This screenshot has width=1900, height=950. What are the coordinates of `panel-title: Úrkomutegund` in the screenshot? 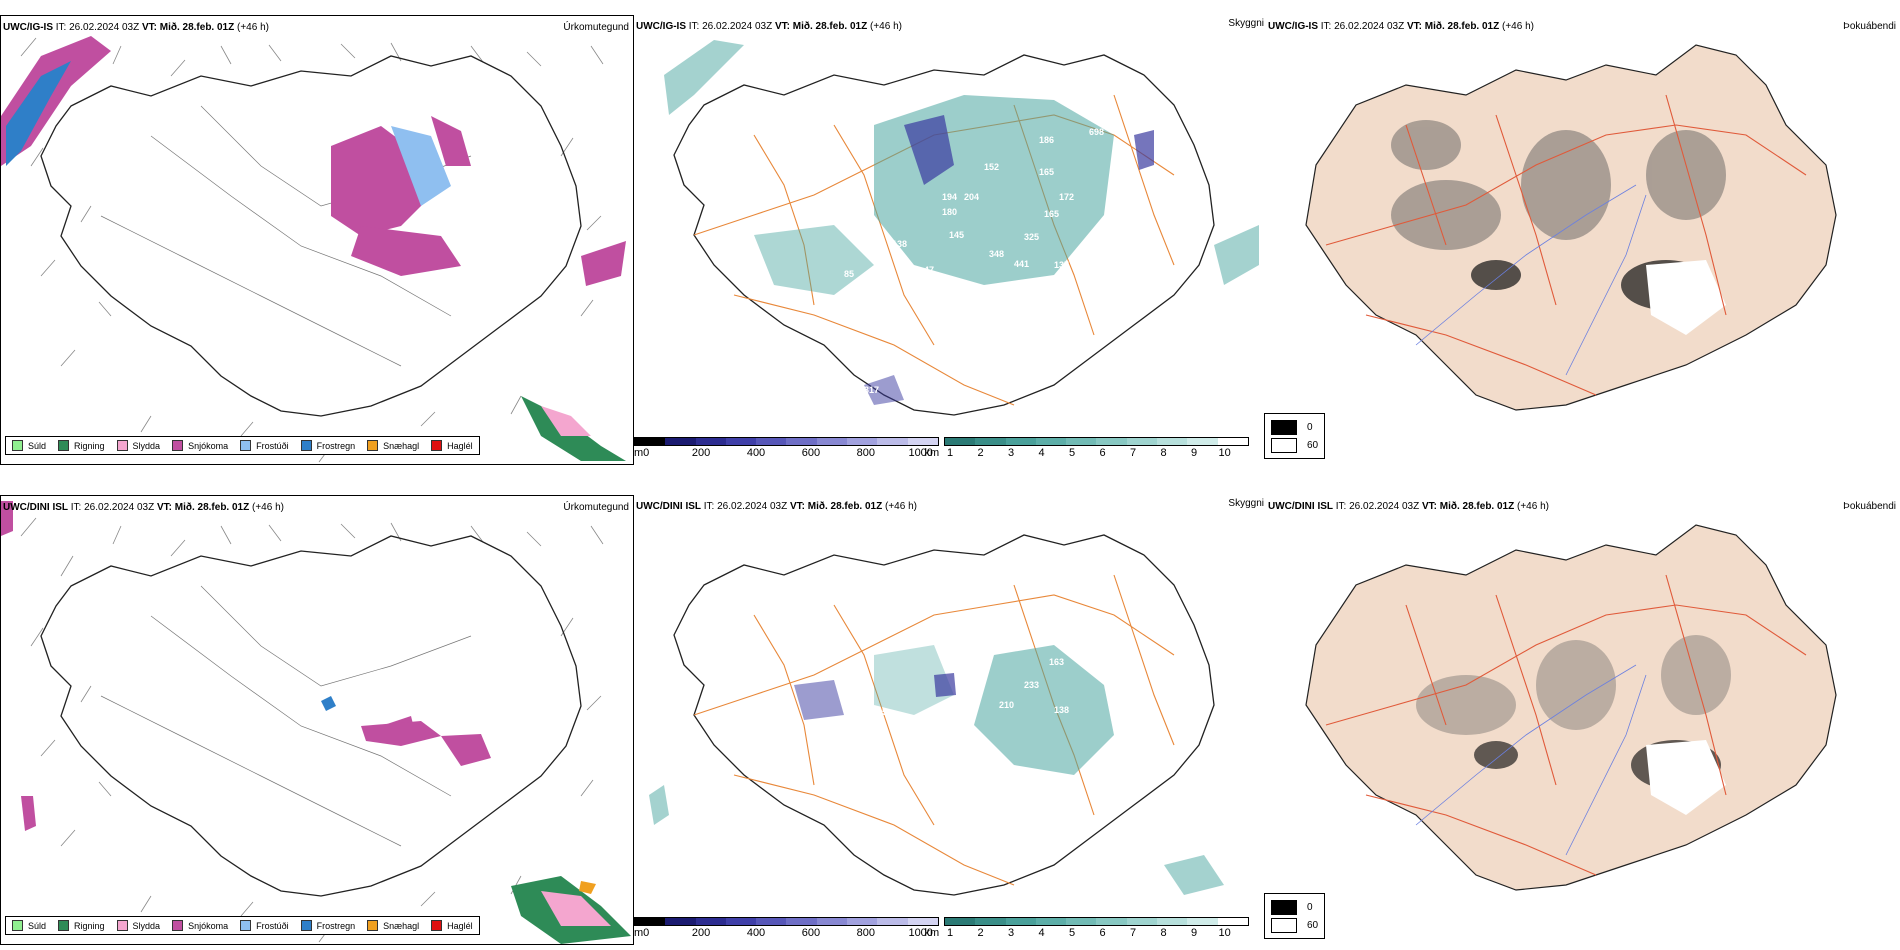 It's located at (596, 507).